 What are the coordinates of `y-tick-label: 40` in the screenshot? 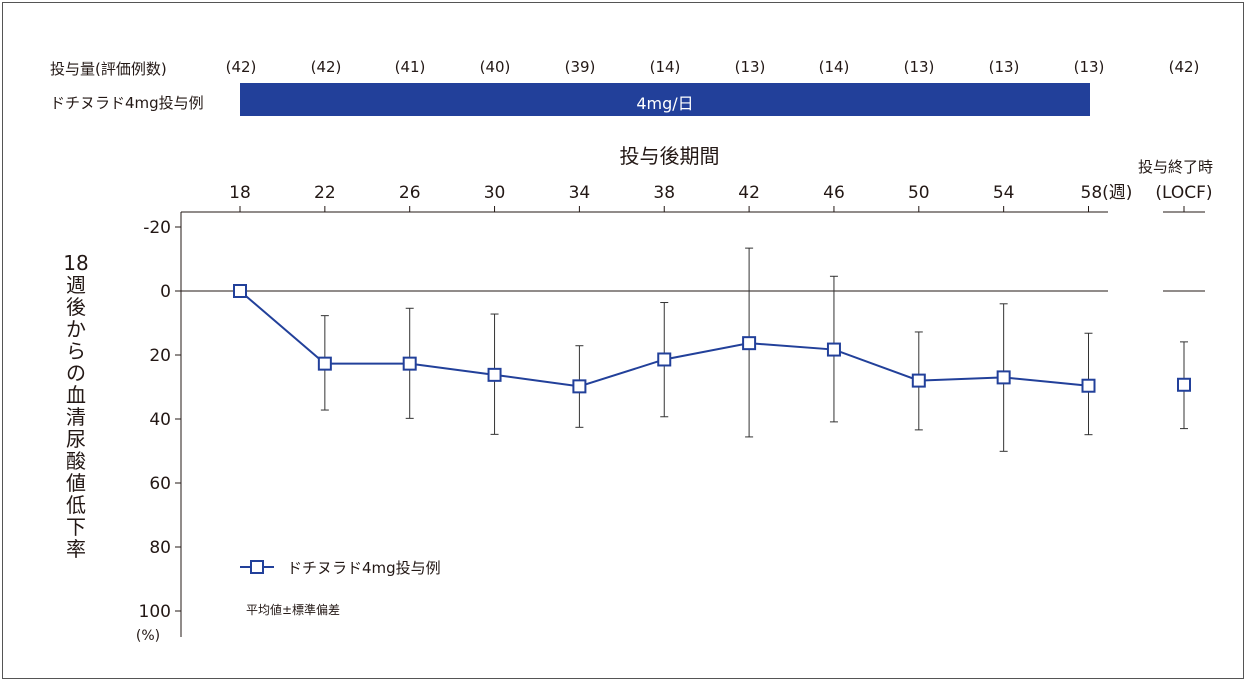 It's located at (160, 420).